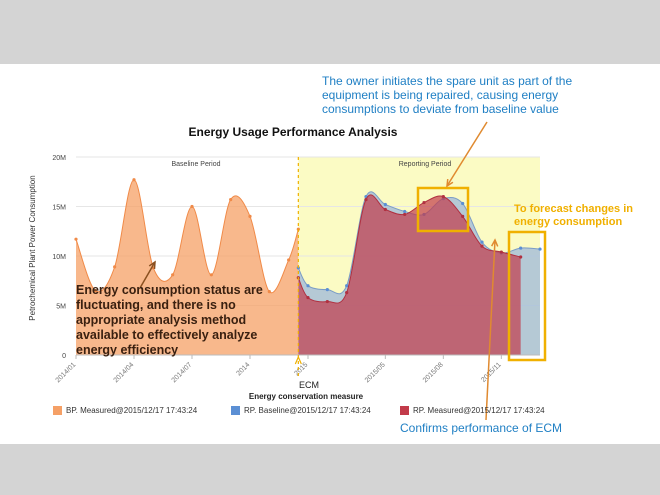  Describe the element at coordinates (187, 267) in the screenshot. I see `series-area-bp-measured` at that location.